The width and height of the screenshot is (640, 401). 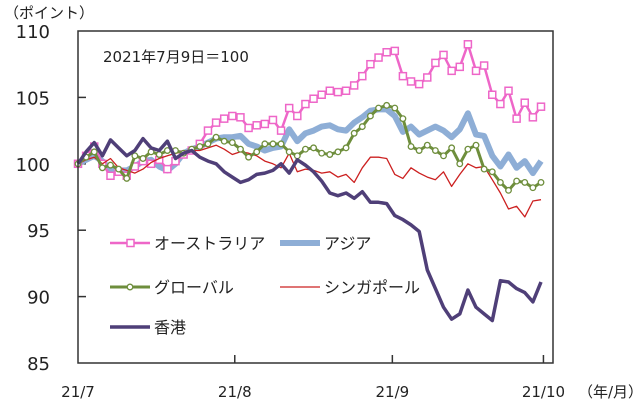 I want to click on y-axis-unit-label: （ポイント）, so click(x=49, y=13).